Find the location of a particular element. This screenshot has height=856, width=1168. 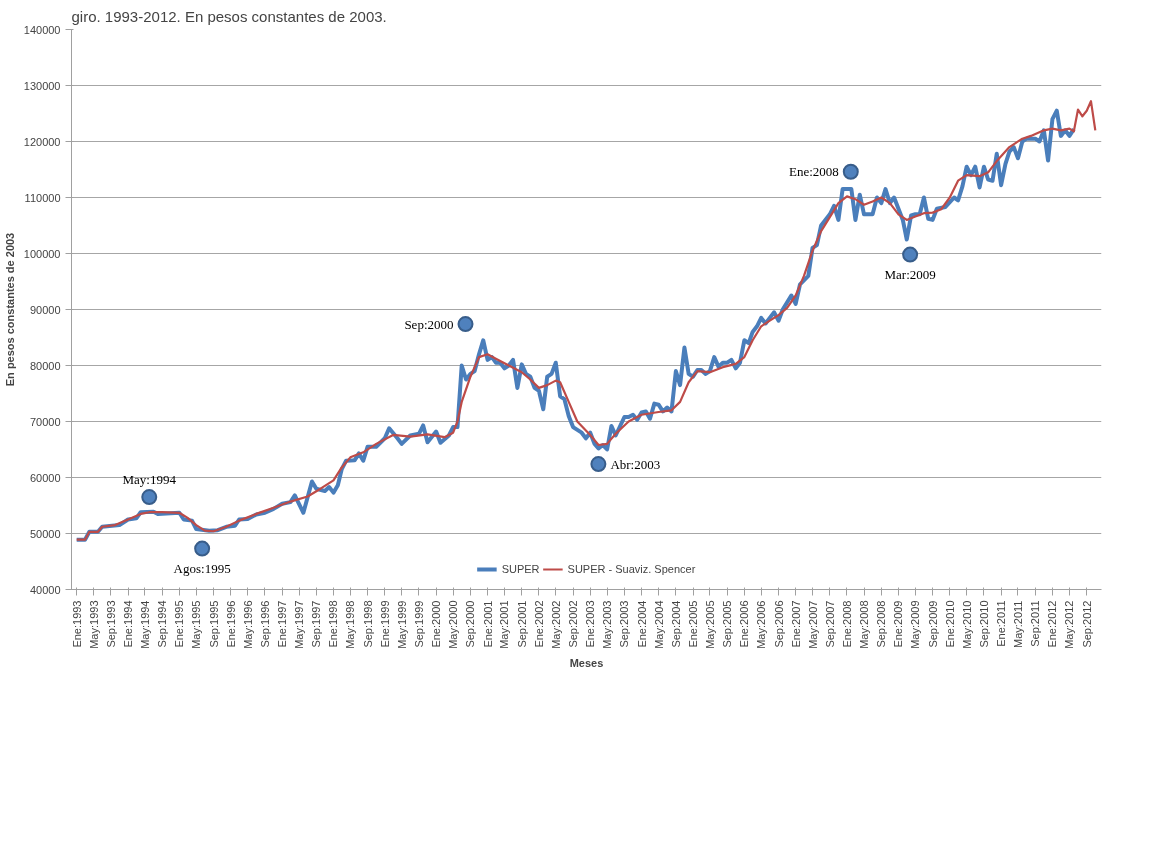

legend-label: SUPER - Suaviz. Spencer is located at coordinates (631, 569).